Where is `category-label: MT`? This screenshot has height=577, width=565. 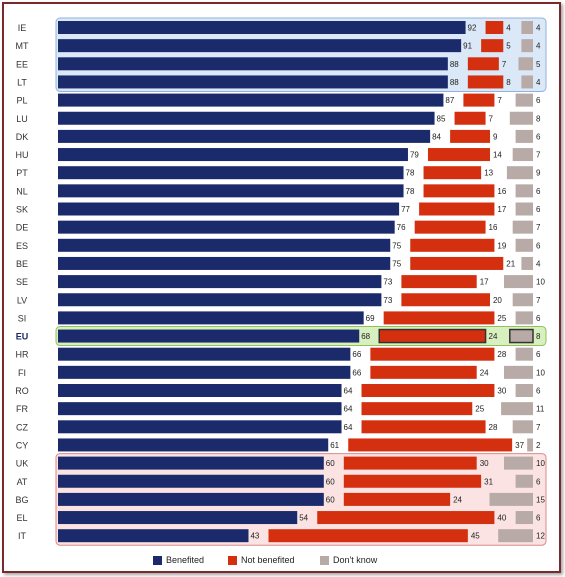
category-label: MT is located at coordinates (22, 46).